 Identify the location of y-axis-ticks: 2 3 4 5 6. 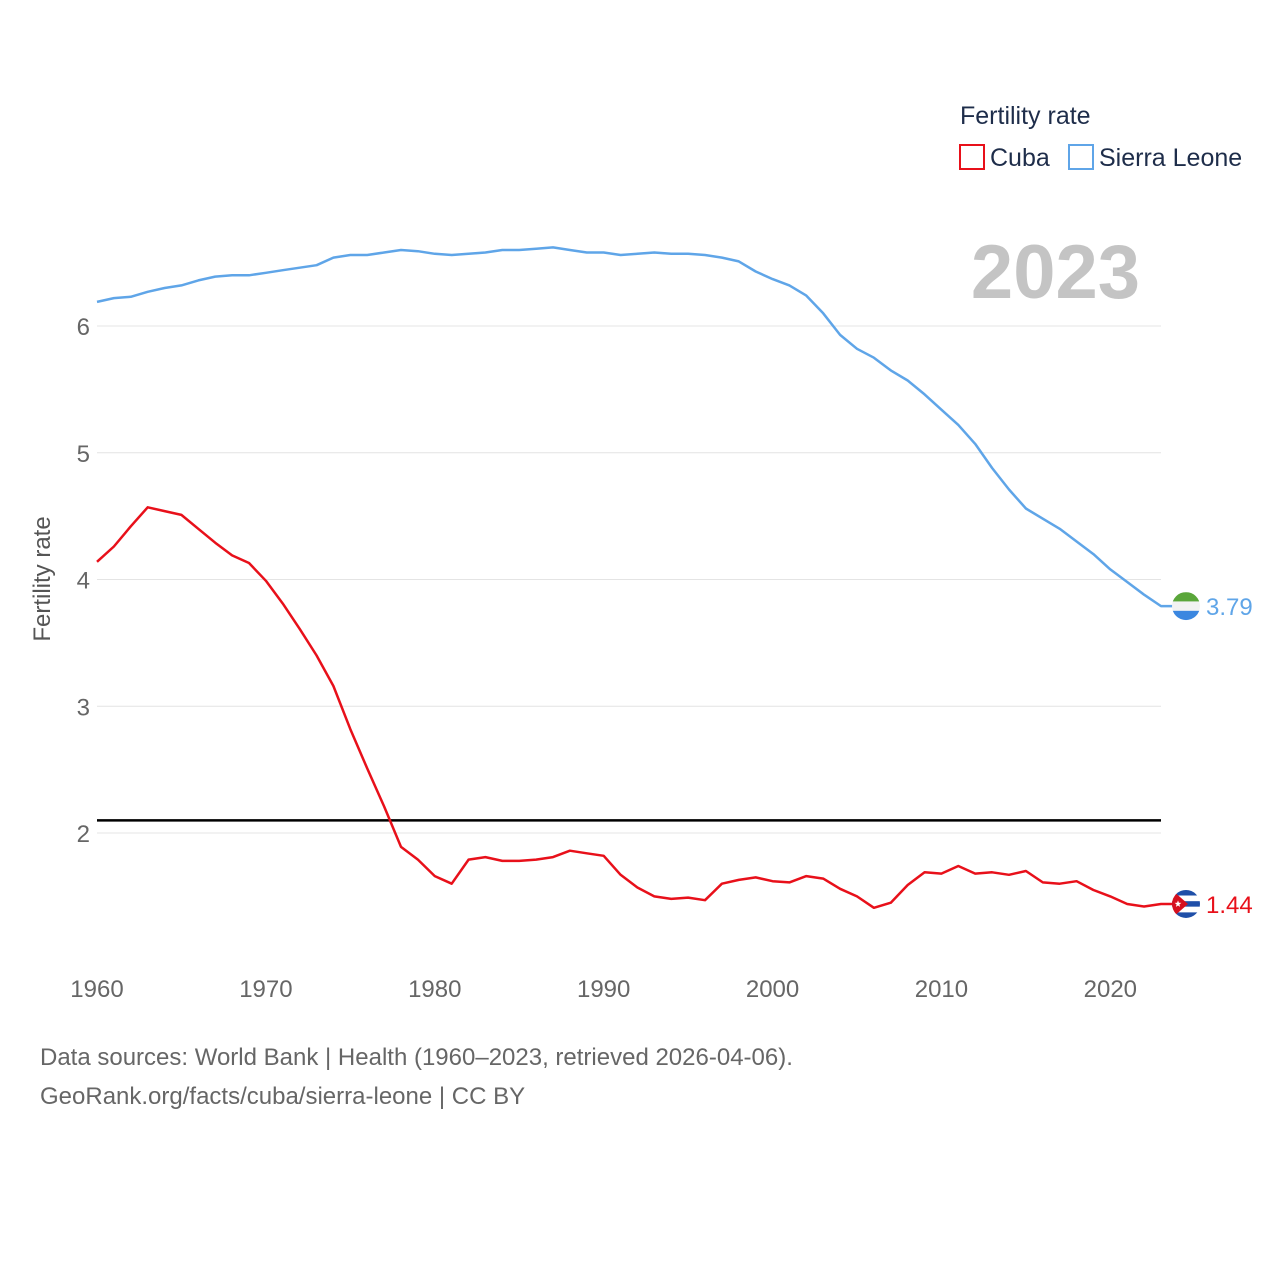
(83, 581).